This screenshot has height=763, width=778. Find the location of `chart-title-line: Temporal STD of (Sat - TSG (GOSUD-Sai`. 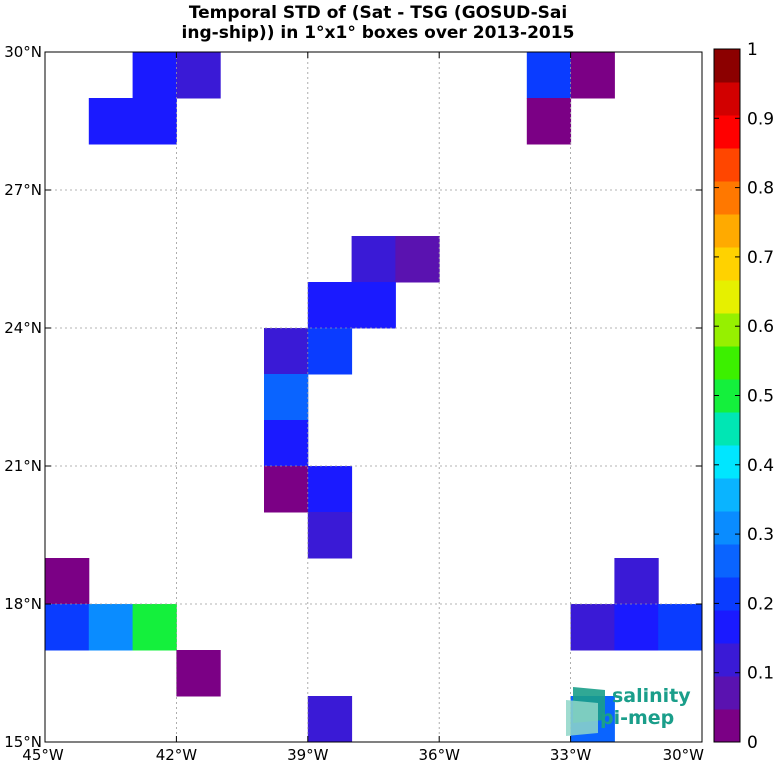

chart-title-line: Temporal STD of (Sat - TSG (GOSUD-Sai is located at coordinates (378, 13).